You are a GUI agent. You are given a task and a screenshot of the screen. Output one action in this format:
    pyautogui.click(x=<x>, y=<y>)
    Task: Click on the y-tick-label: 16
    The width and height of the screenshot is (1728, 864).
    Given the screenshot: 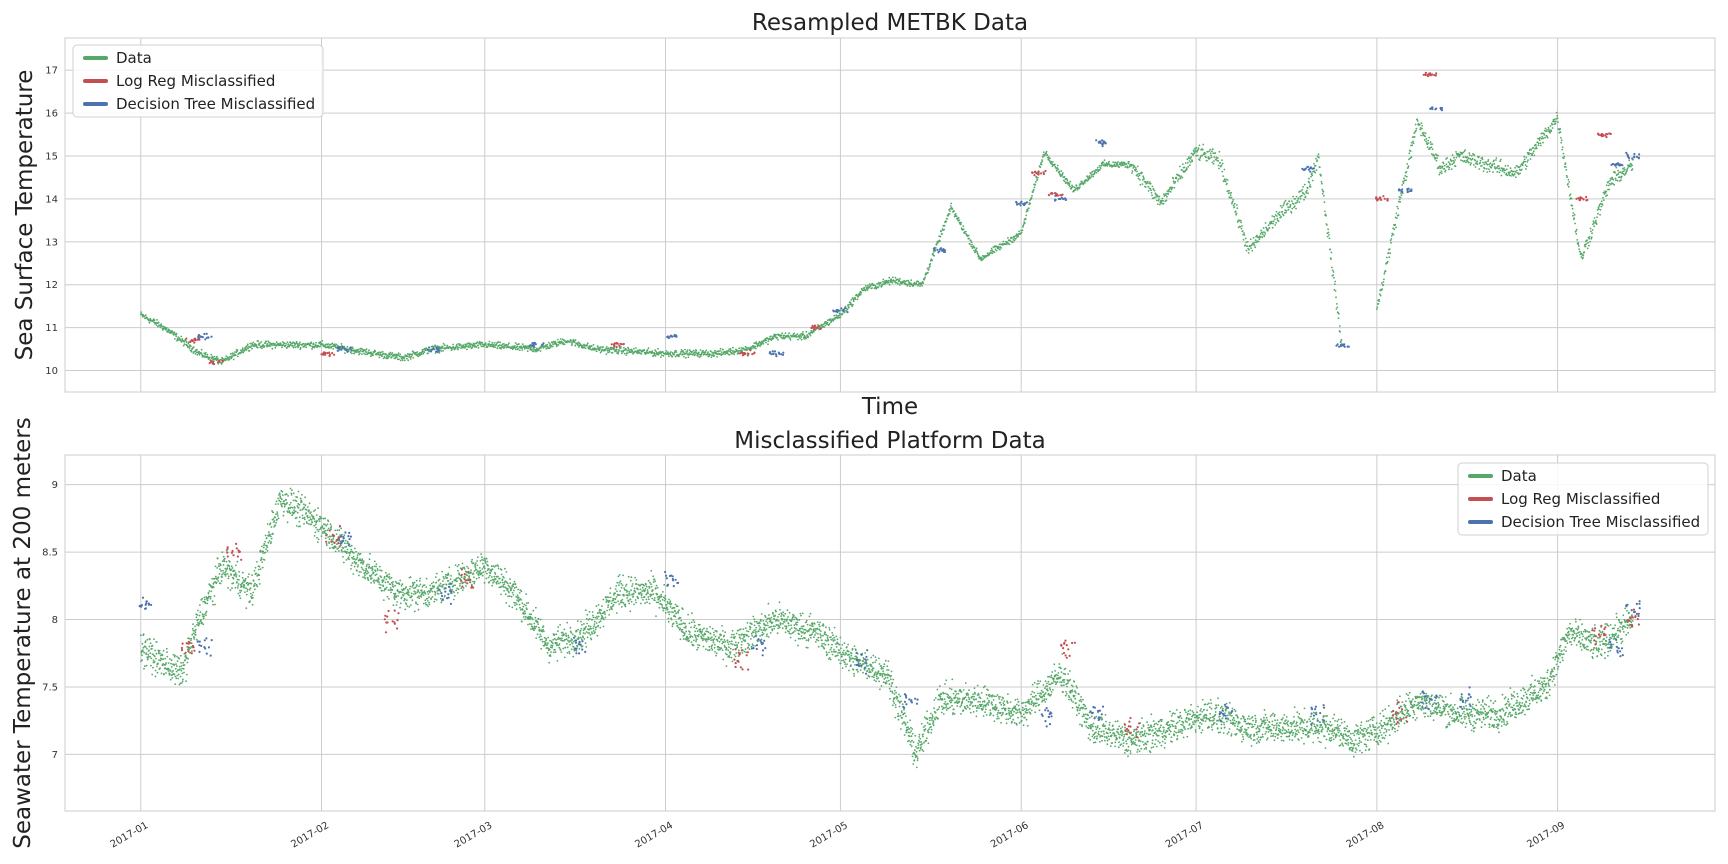 What is the action you would take?
    pyautogui.click(x=51, y=114)
    